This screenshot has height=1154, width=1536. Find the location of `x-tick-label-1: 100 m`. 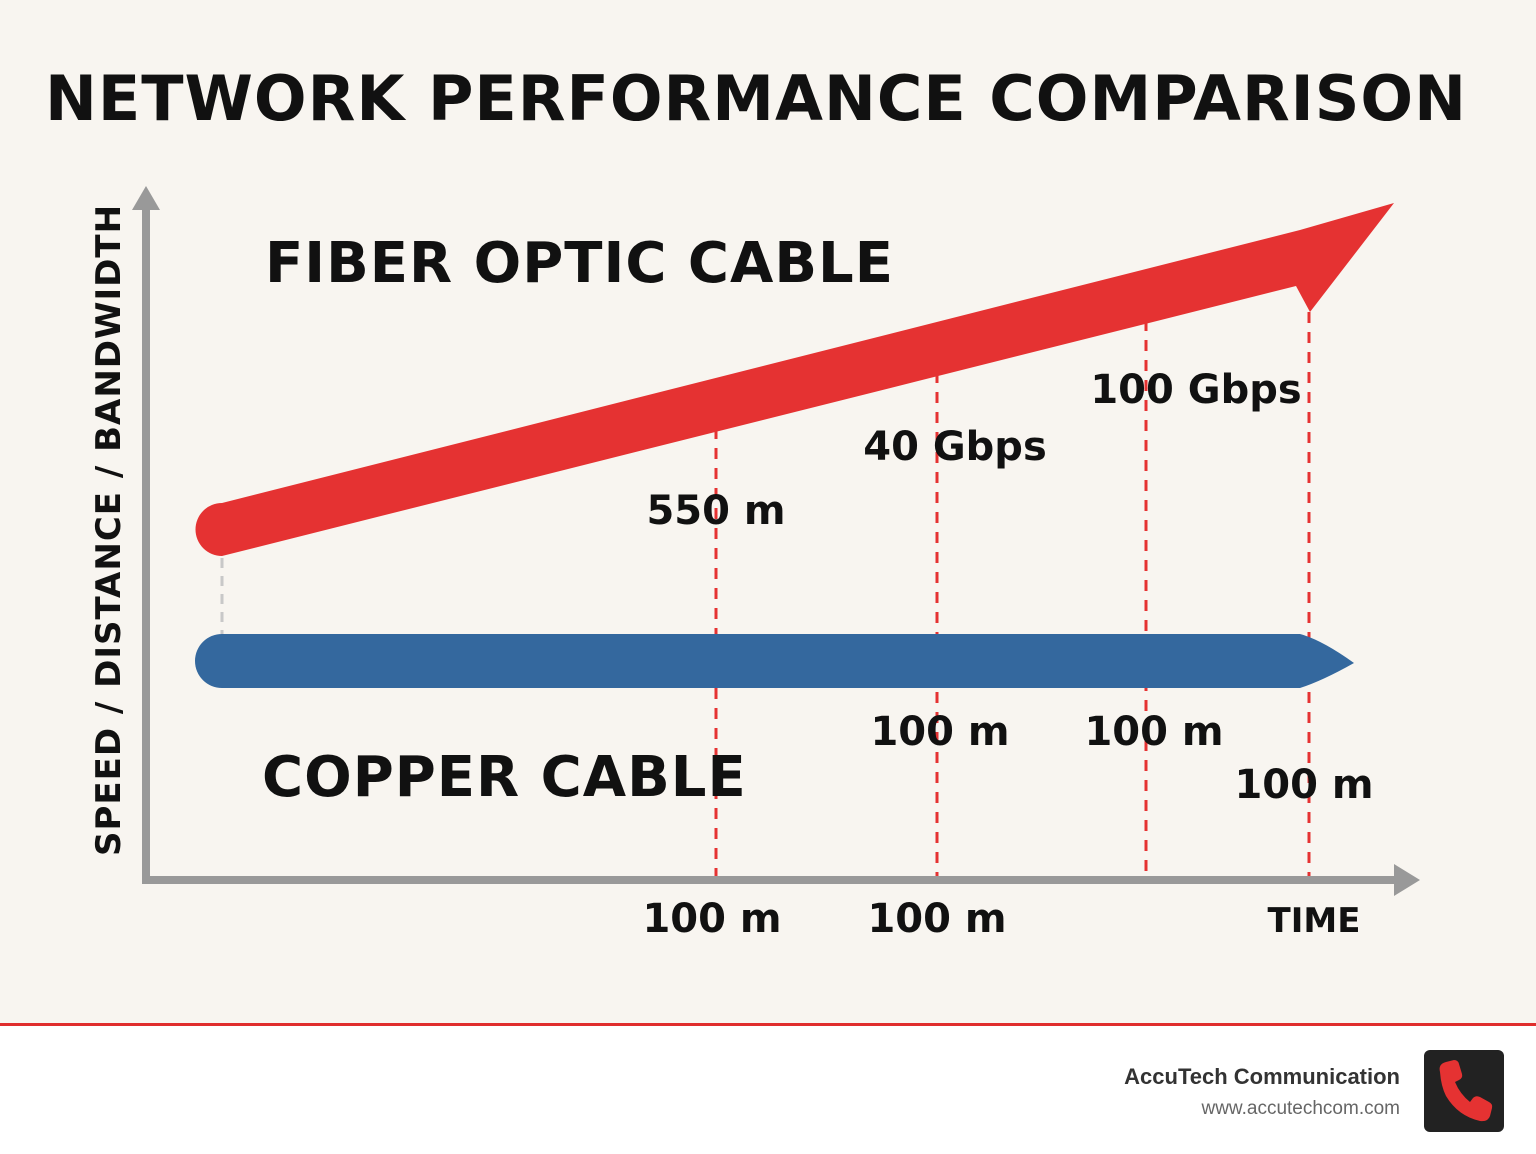

x-tick-label-1: 100 m is located at coordinates (711, 919).